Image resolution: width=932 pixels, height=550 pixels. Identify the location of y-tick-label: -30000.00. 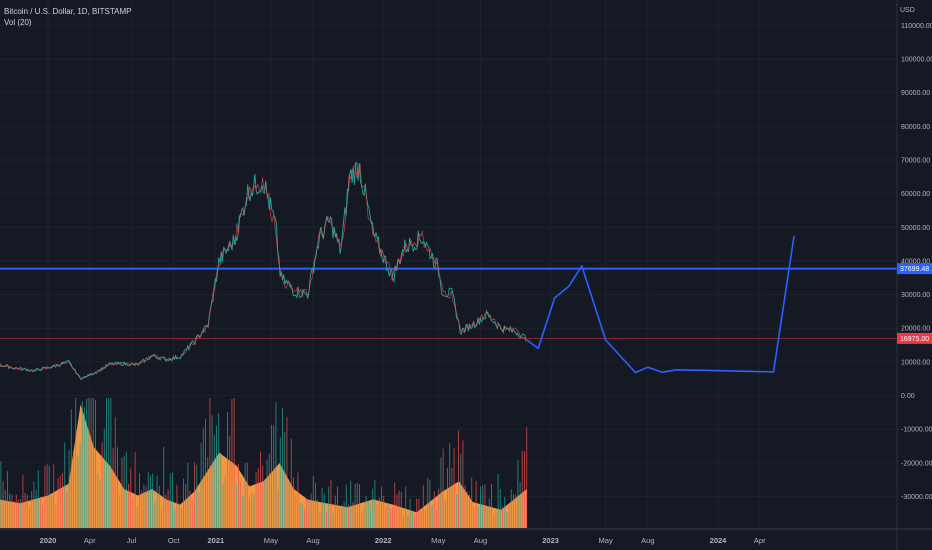
(916, 497).